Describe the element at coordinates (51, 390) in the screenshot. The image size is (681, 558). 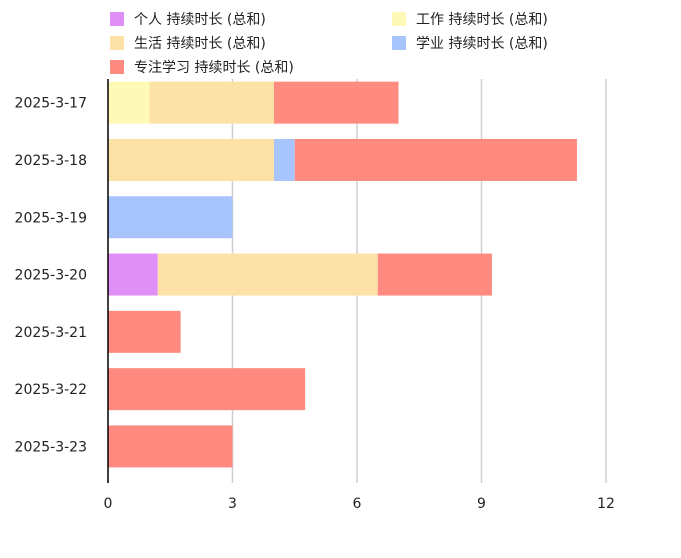
I see `y-tick-label-5: 2025-3-22` at that location.